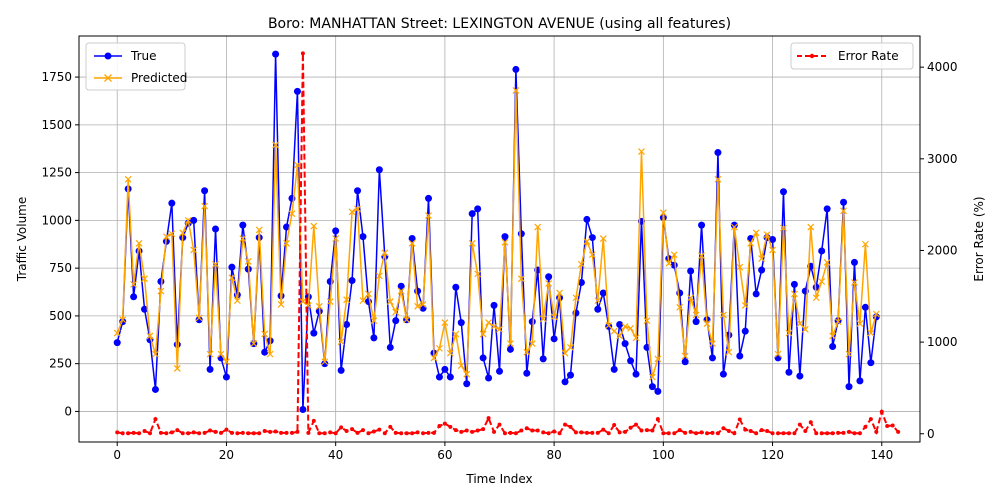 Image resolution: width=1000 pixels, height=504 pixels. Describe the element at coordinates (444, 455) in the screenshot. I see `x-tick-label: 60` at that location.